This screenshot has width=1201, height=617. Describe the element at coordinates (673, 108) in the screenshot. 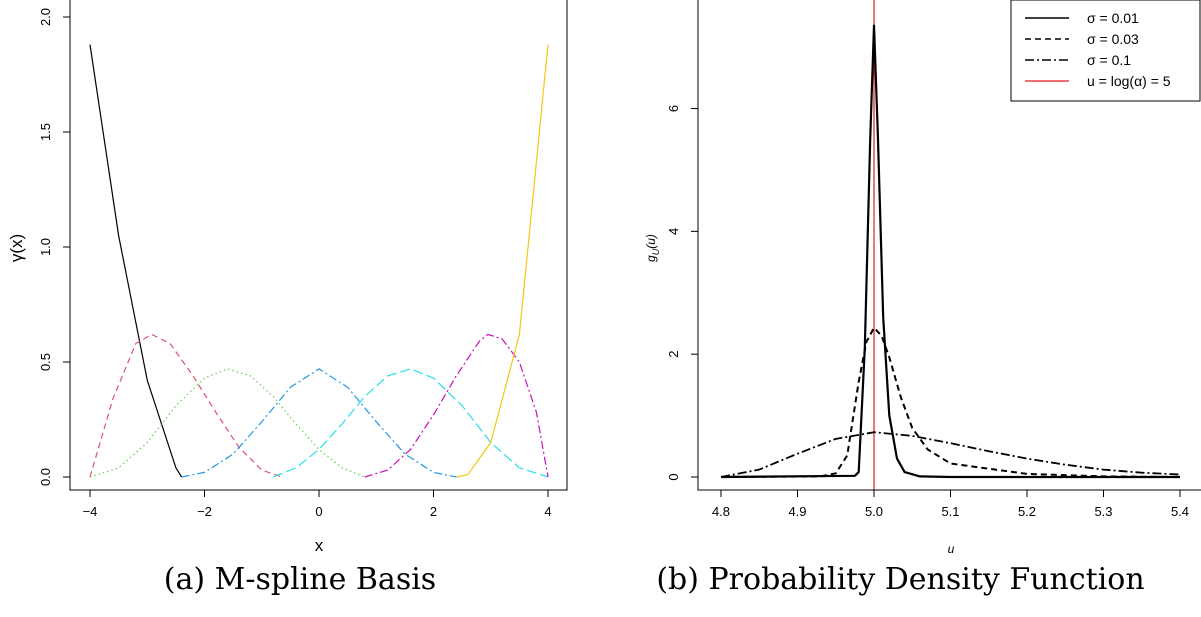

I see `y-tick-label: 6` at that location.